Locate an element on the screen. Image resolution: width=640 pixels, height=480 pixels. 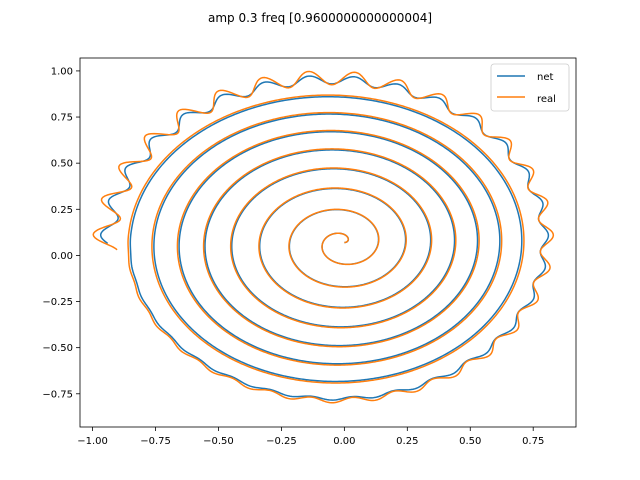
legend: net real is located at coordinates (530, 87).